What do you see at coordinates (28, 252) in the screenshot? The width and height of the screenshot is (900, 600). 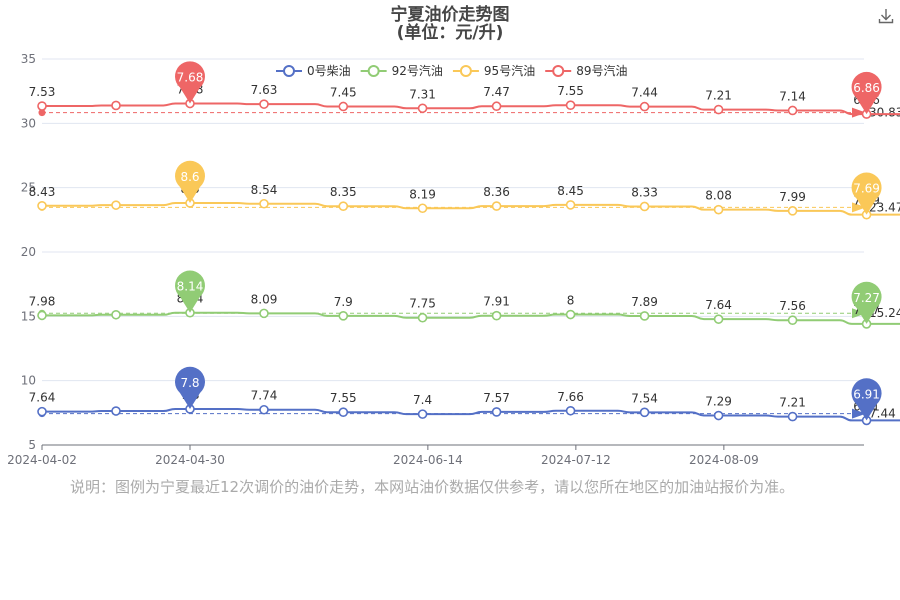 I see `y-tick-label: 20` at bounding box center [28, 252].